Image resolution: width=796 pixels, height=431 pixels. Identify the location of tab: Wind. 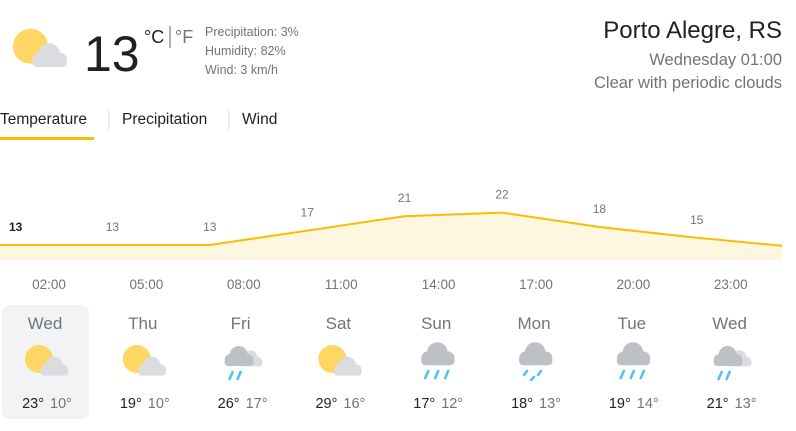
(259, 119).